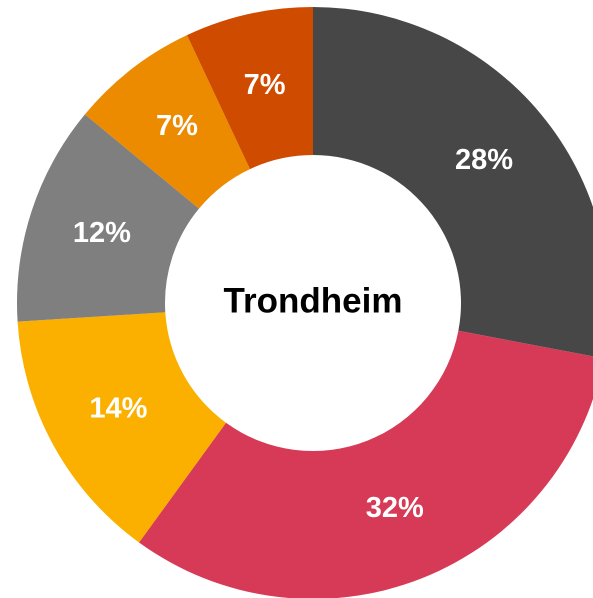  Describe the element at coordinates (484, 160) in the screenshot. I see `value-label: 28%` at that location.